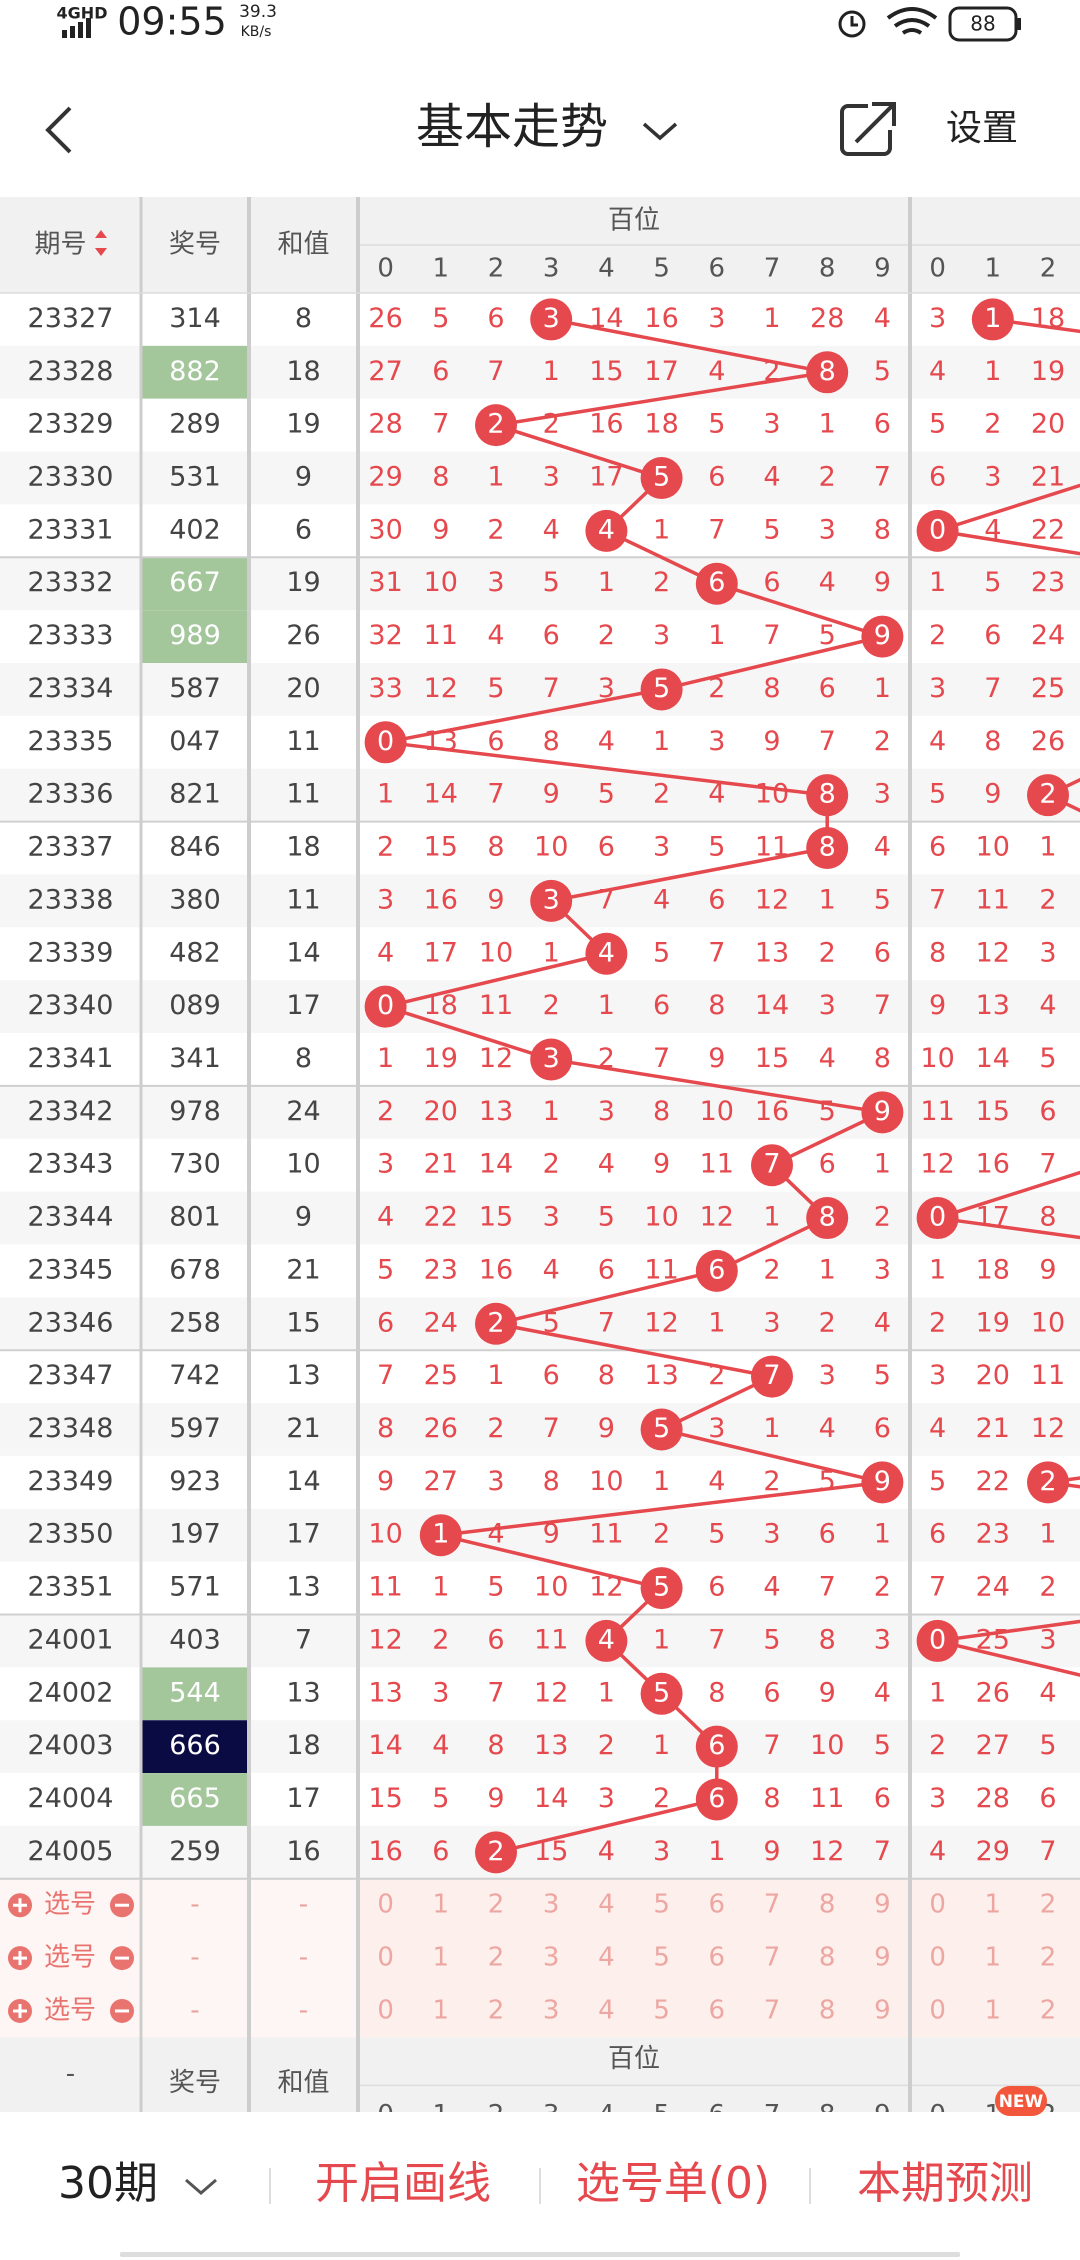 The image size is (1080, 2260). I want to click on predict-button: 本期预测, so click(945, 2183).